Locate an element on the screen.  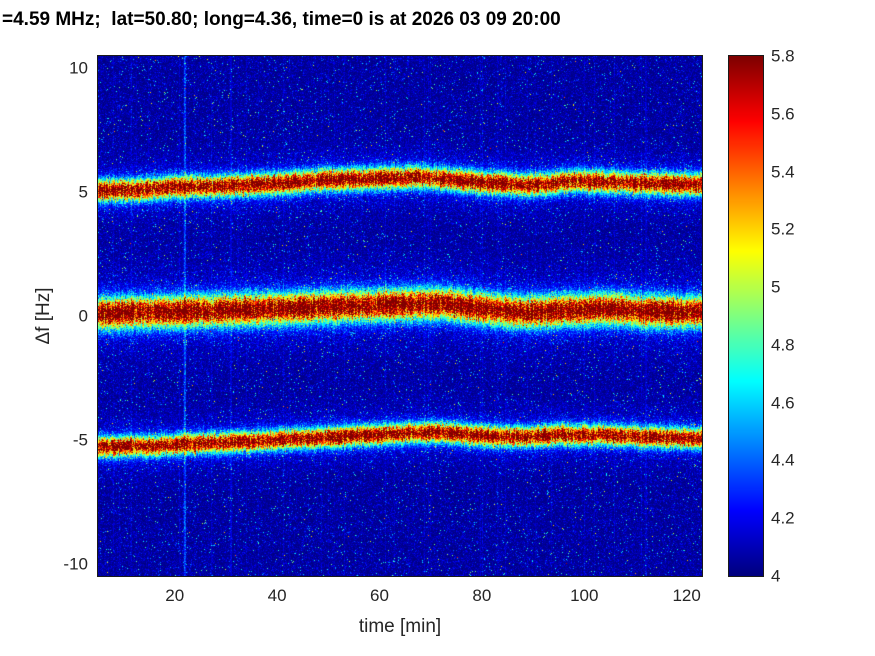
colorbar-tick-label: 5.2 is located at coordinates (783, 229).